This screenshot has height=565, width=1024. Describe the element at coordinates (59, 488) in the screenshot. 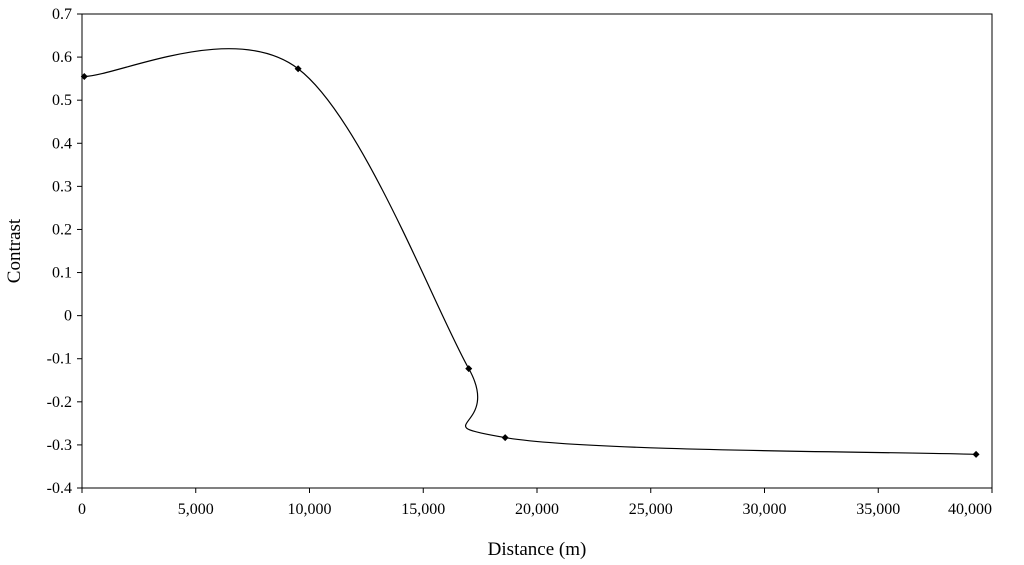

I see `y-tick-label: -0.4` at that location.